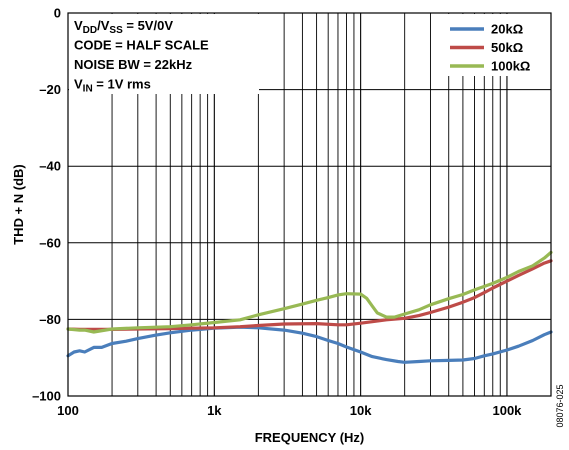  What do you see at coordinates (507, 410) in the screenshot?
I see `x-tick-label: 100k` at bounding box center [507, 410].